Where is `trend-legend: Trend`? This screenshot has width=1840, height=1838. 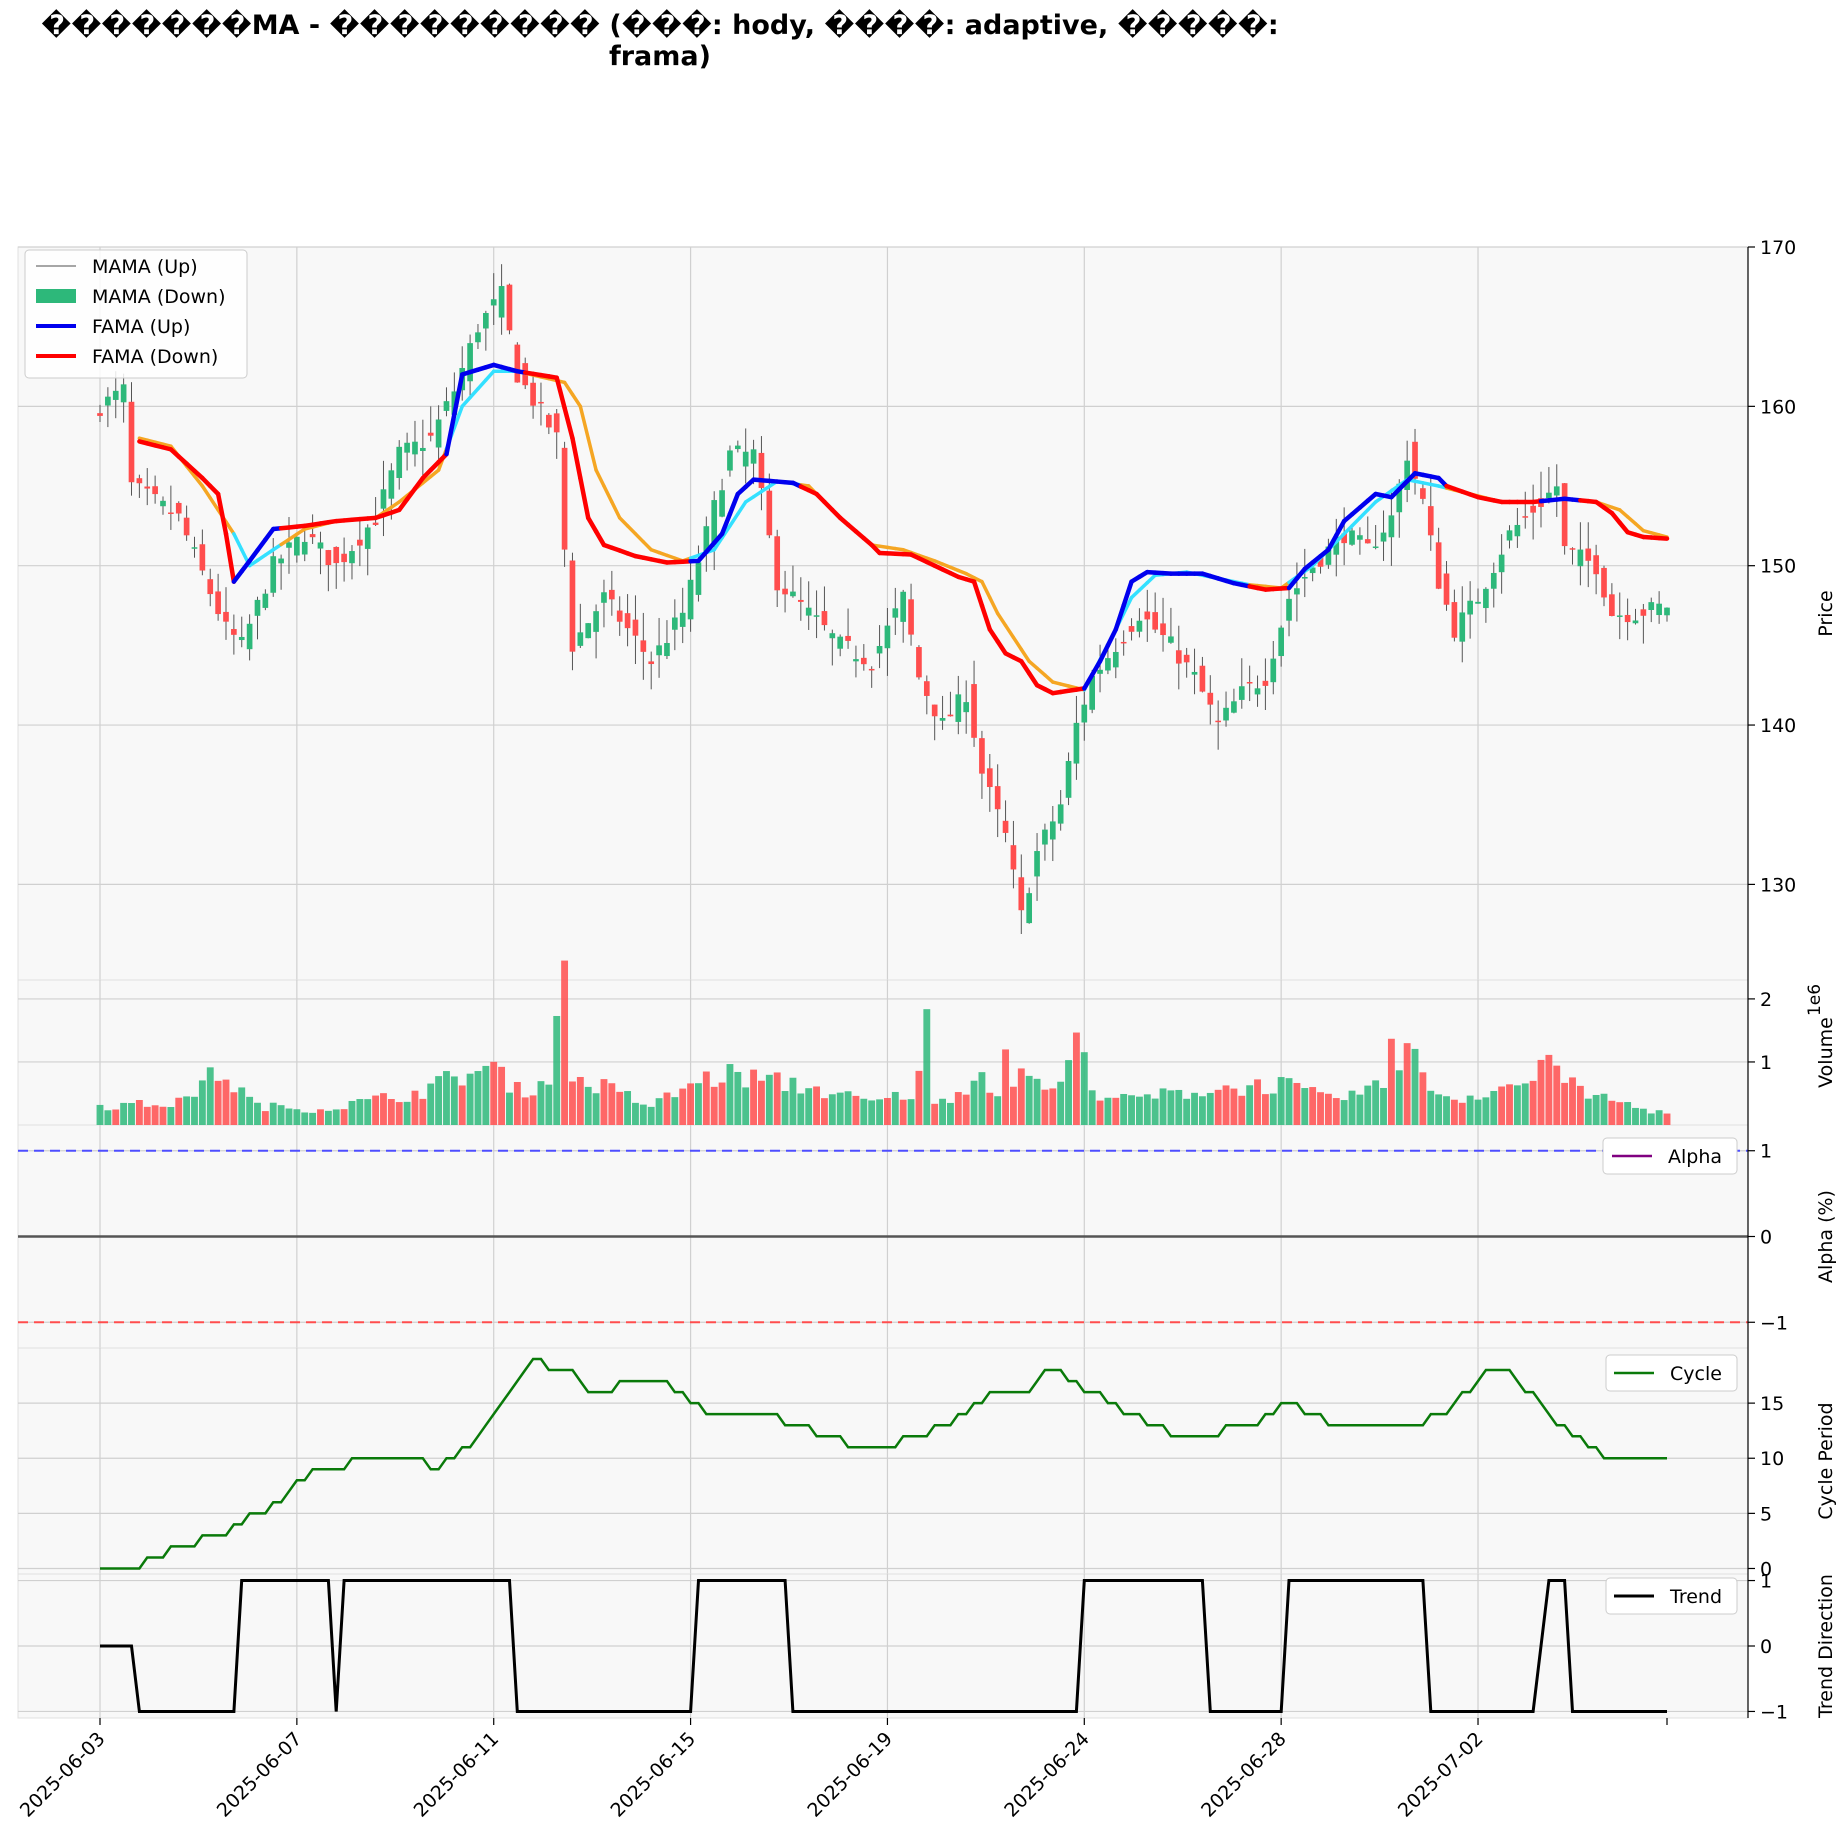 trend-legend: Trend is located at coordinates (1671, 1596).